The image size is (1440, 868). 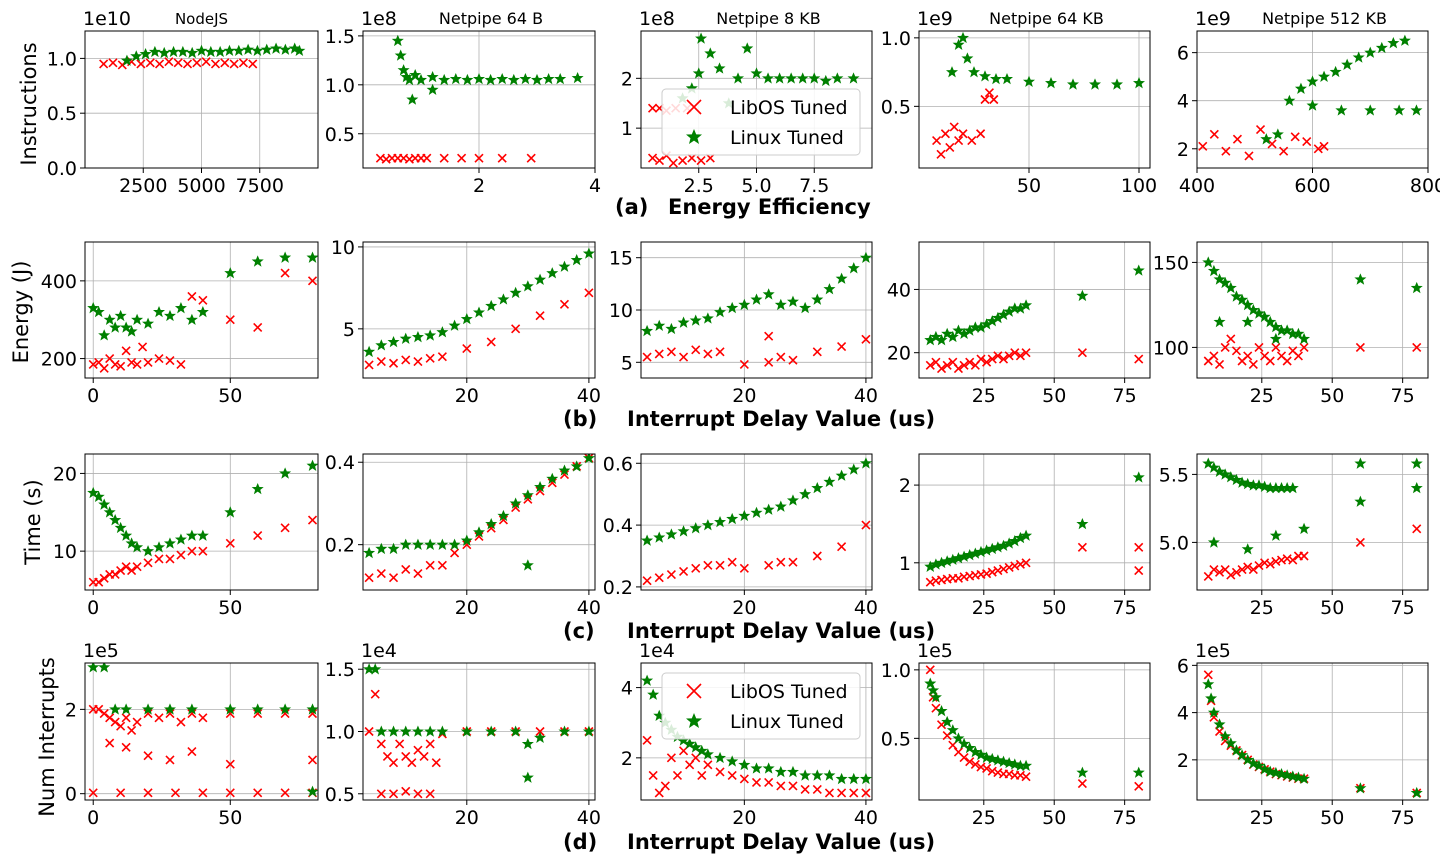 I want to click on yscale-label: 1e9, so click(x=1213, y=19).